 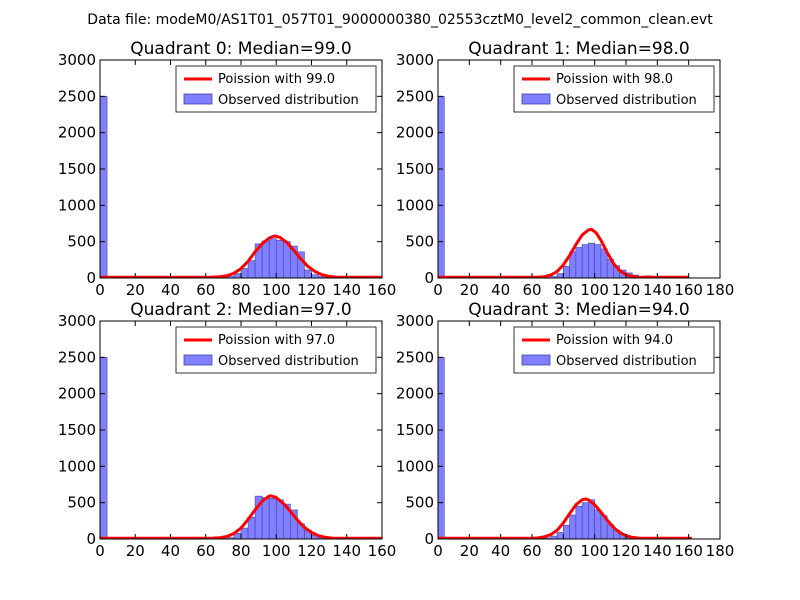 I want to click on quadrant-1-ytick-label-0: 0, so click(x=429, y=278).